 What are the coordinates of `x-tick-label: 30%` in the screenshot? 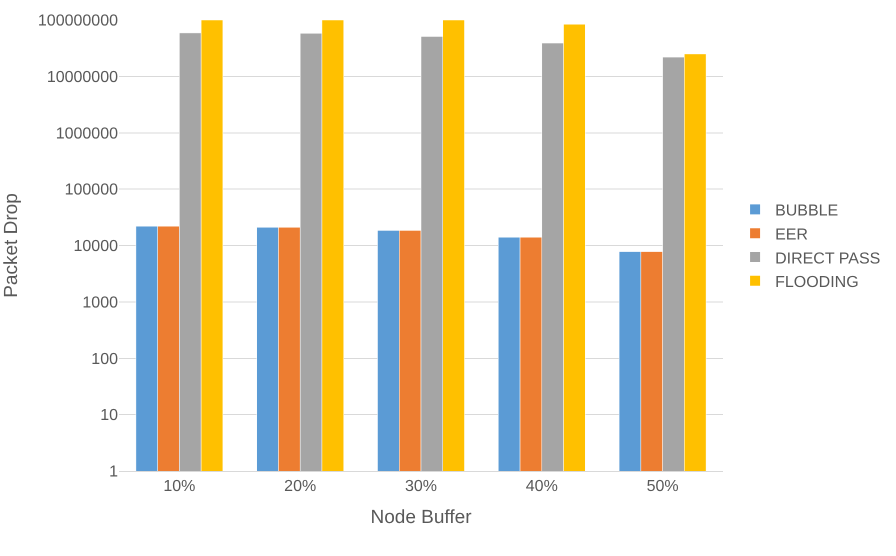 It's located at (421, 487).